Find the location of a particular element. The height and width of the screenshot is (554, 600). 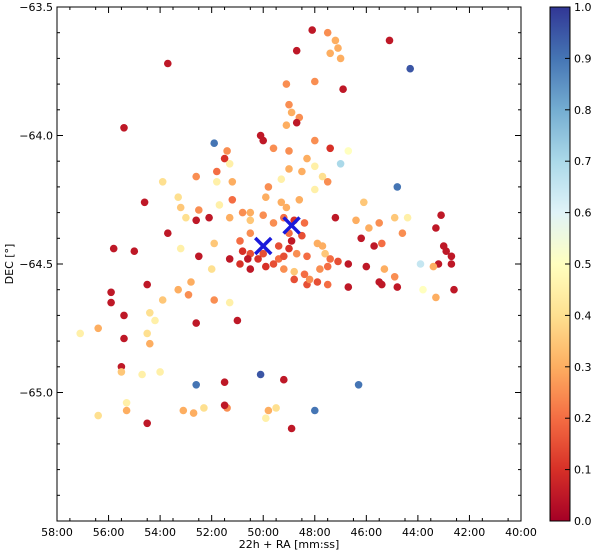

x-tick-label: 48:00 is located at coordinates (315, 532).